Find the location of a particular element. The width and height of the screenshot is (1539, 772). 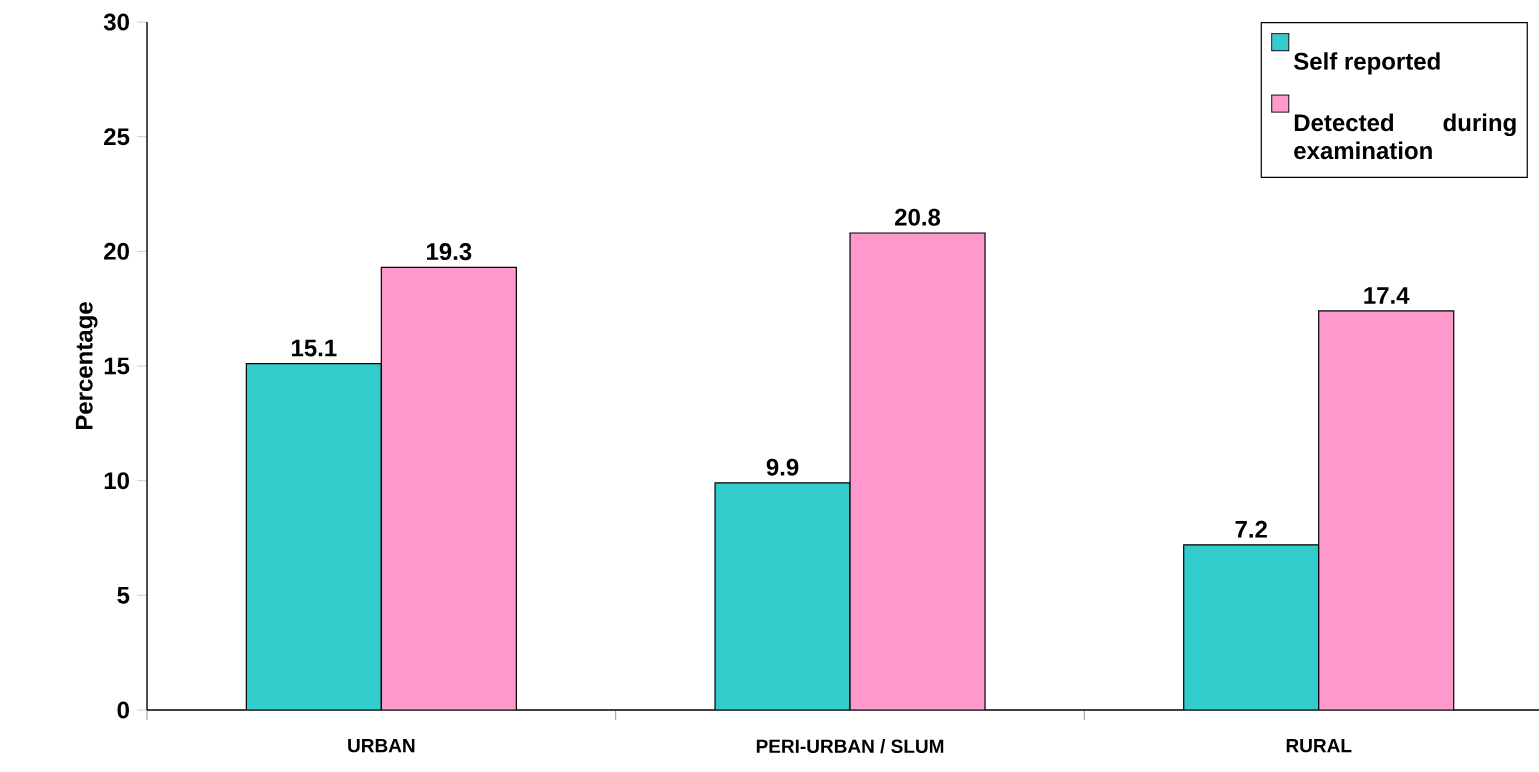

x-tick-label: RURAL is located at coordinates (1319, 746).